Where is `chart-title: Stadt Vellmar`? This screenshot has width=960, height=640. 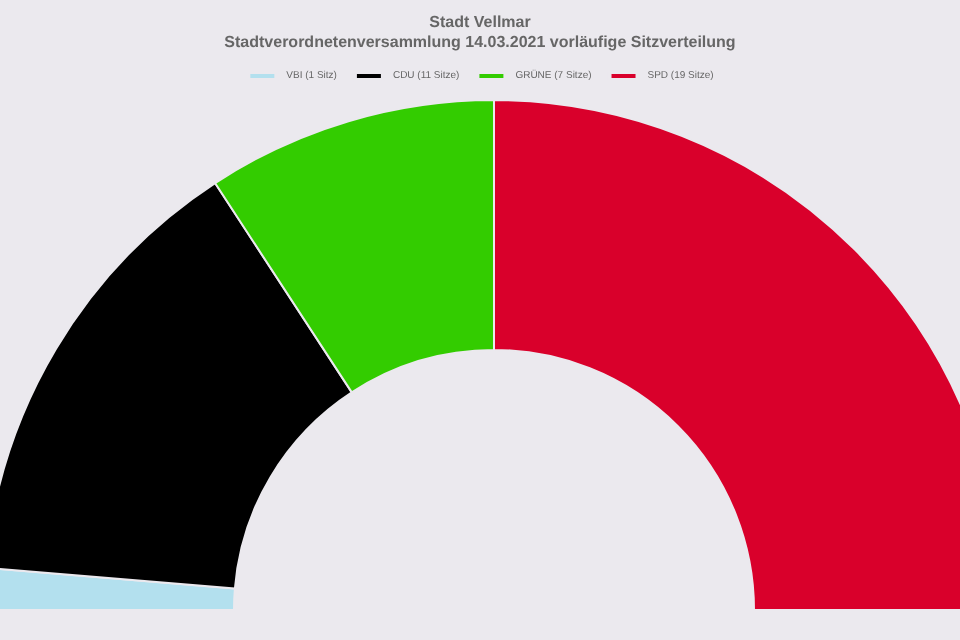 chart-title: Stadt Vellmar is located at coordinates (480, 22).